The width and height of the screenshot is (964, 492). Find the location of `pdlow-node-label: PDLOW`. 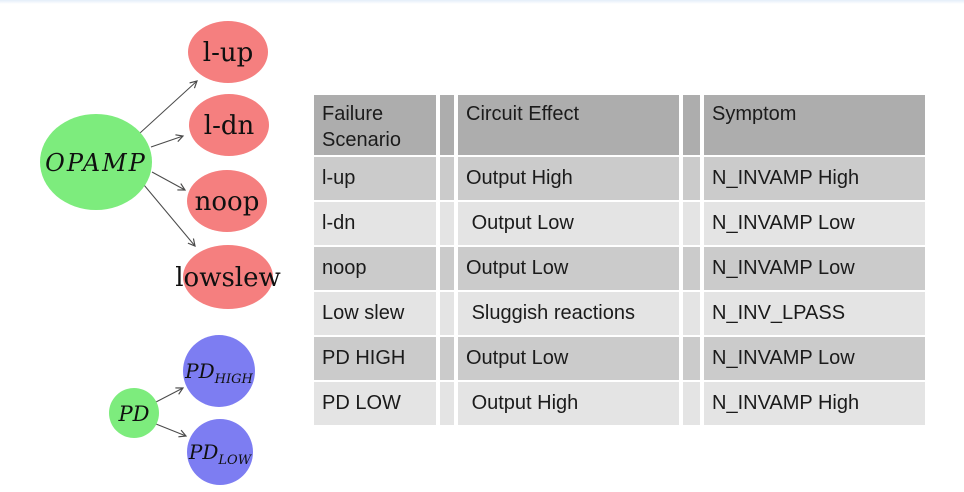

pdlow-node-label: PDLOW is located at coordinates (220, 454).